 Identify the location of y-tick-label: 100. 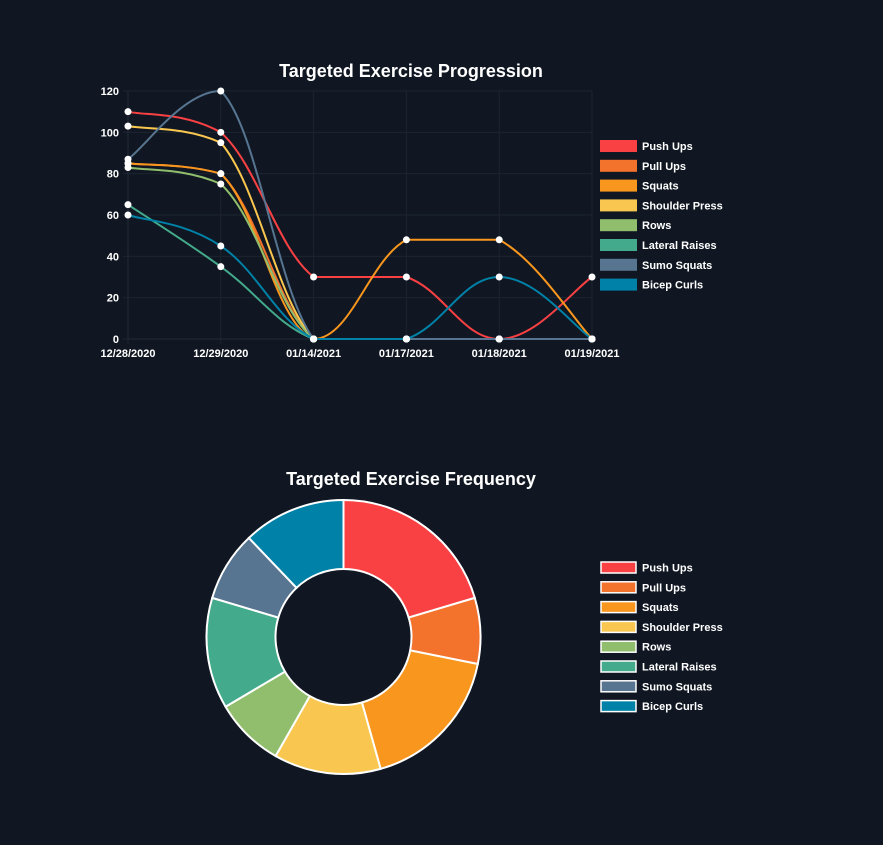
(110, 133).